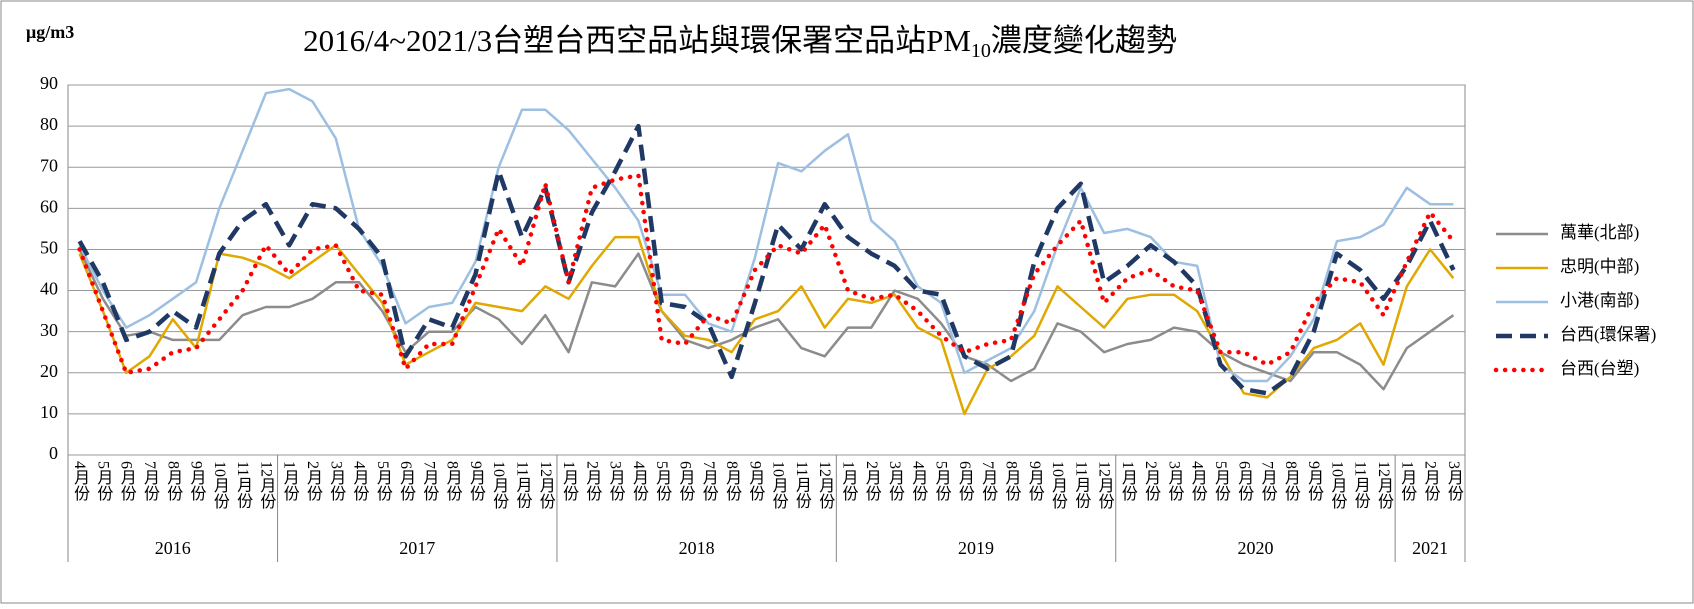  What do you see at coordinates (1599, 266) in the screenshot?
I see `legend-label: 忠明(中部)` at bounding box center [1599, 266].